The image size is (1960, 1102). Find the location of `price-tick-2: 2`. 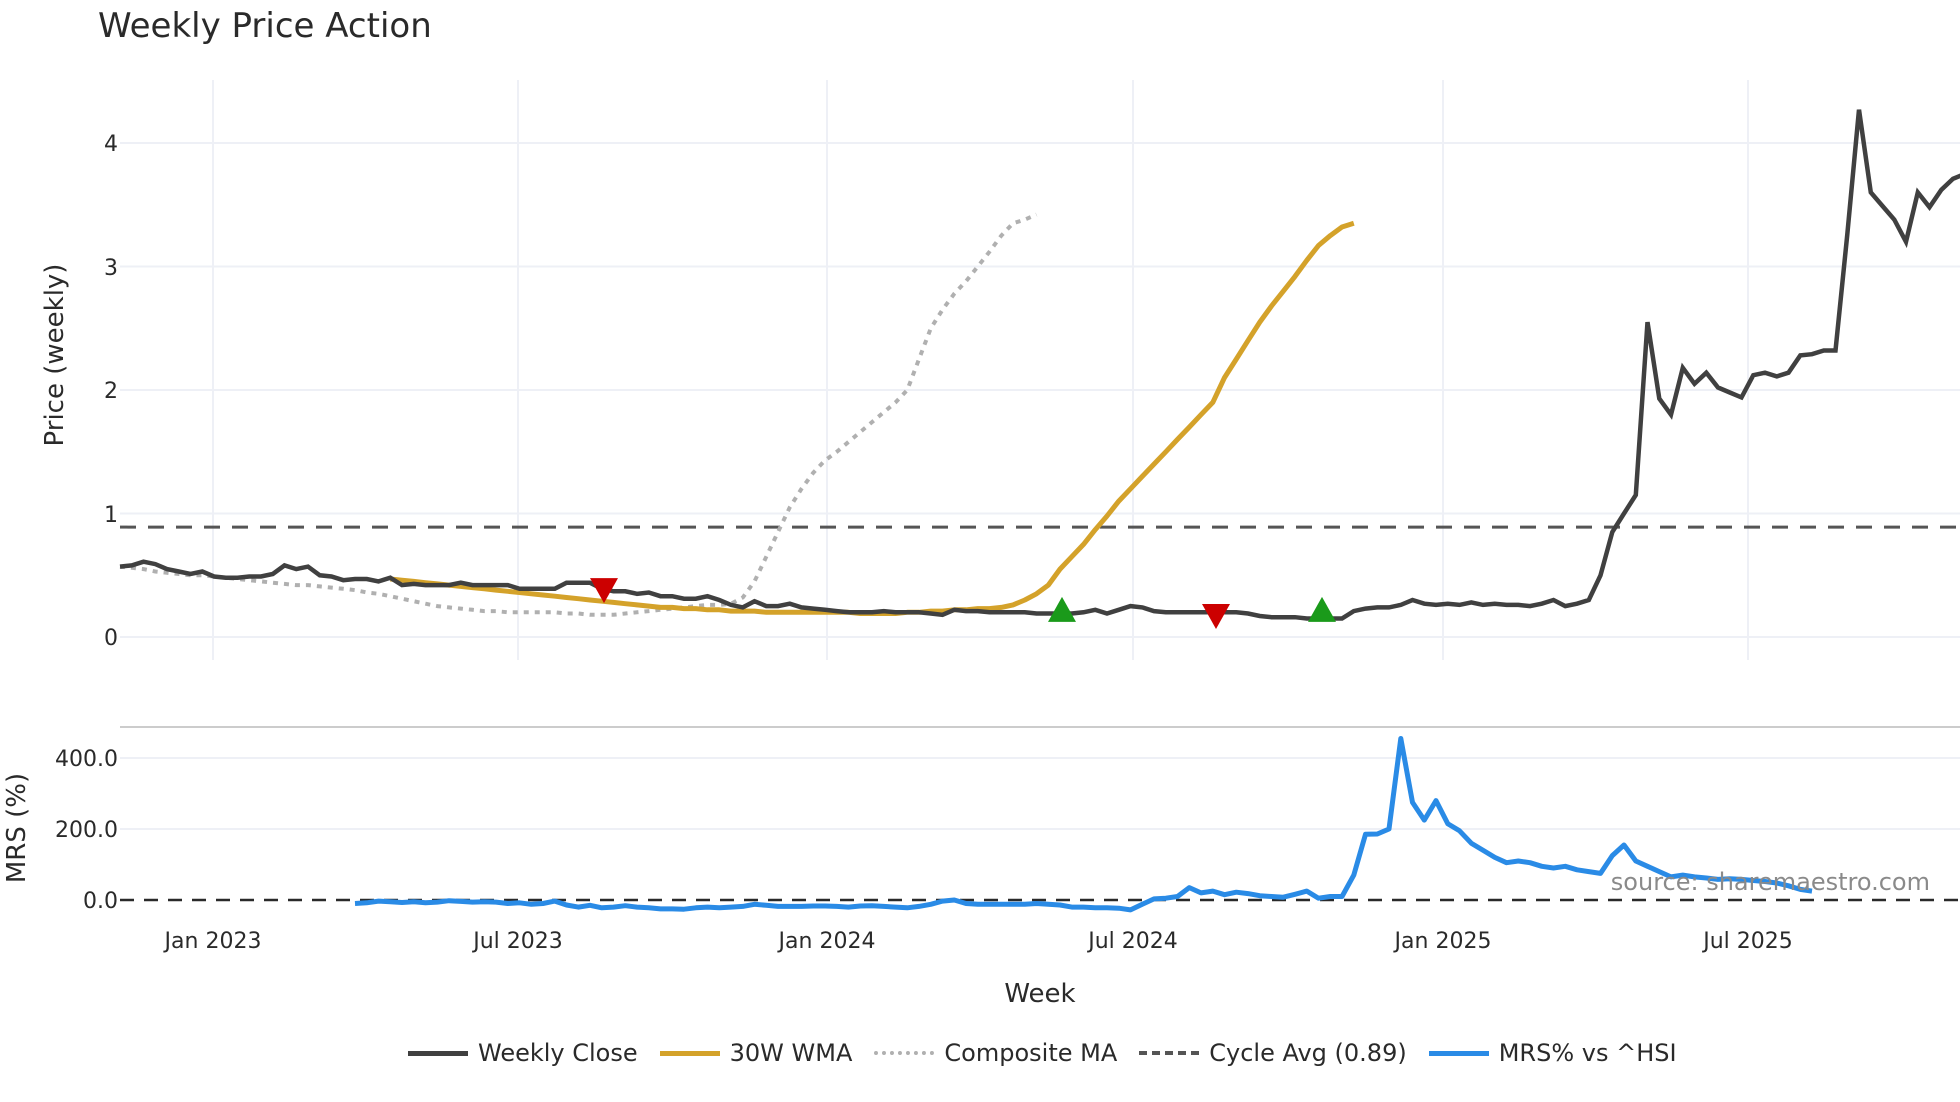

price-tick-2: 2 is located at coordinates (111, 391).